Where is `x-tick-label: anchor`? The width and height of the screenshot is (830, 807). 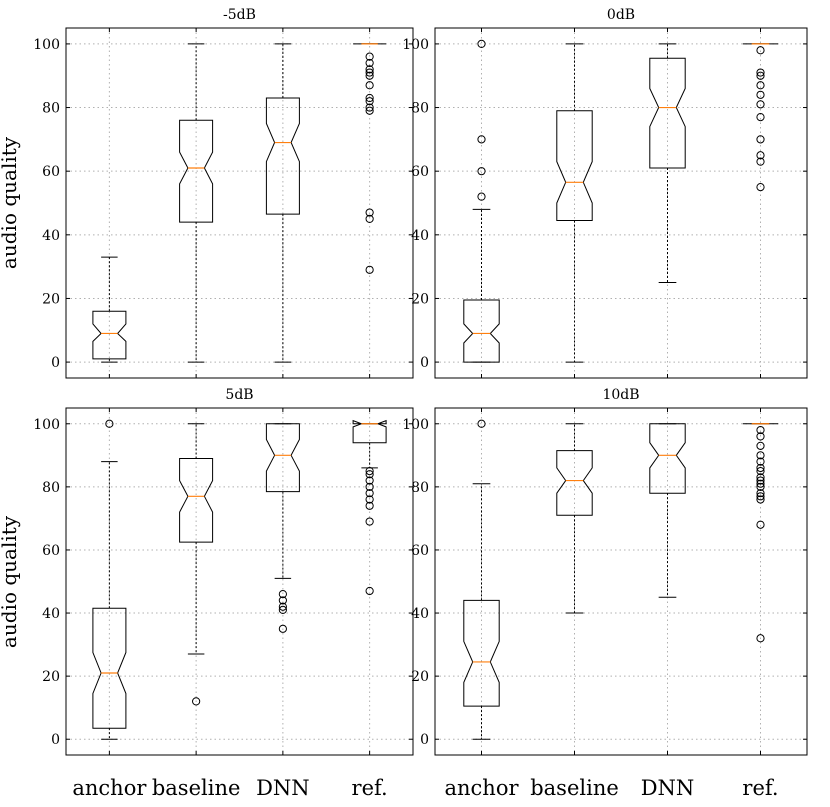
x-tick-label: anchor is located at coordinates (481, 788).